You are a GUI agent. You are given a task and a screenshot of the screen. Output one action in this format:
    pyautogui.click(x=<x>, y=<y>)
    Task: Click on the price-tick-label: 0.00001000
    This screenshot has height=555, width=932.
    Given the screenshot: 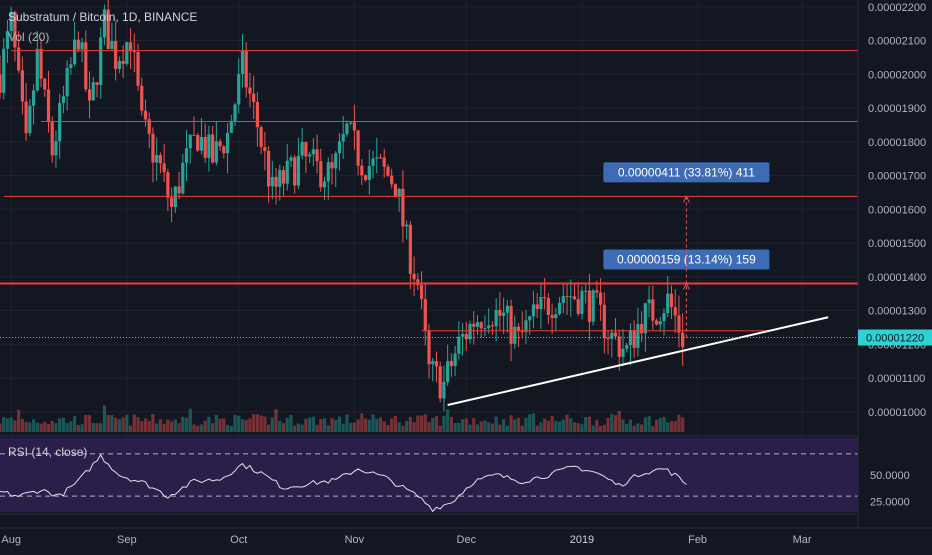 What is the action you would take?
    pyautogui.click(x=897, y=413)
    